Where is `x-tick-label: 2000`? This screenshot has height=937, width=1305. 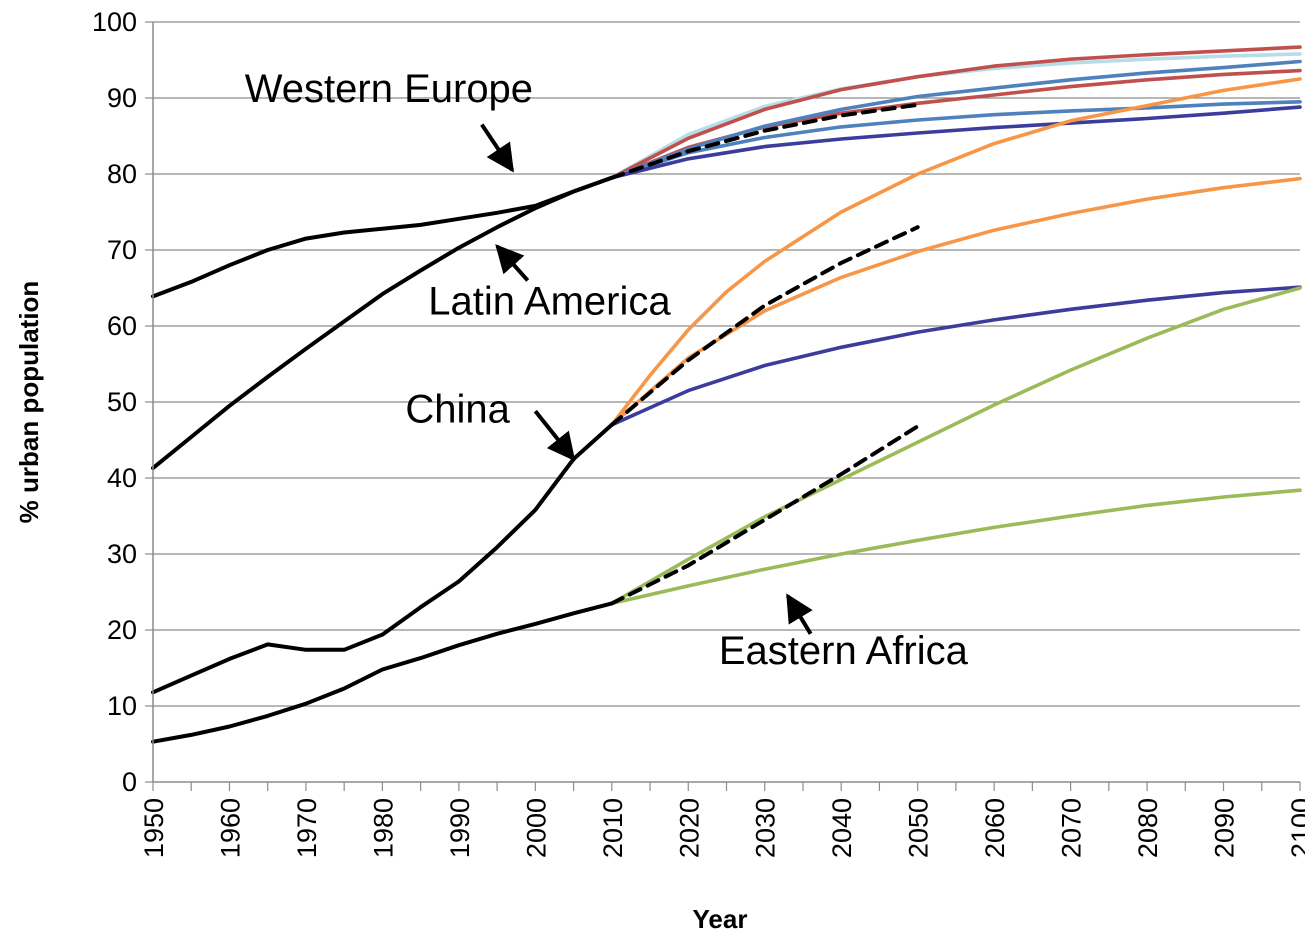 x-tick-label: 2000 is located at coordinates (536, 828).